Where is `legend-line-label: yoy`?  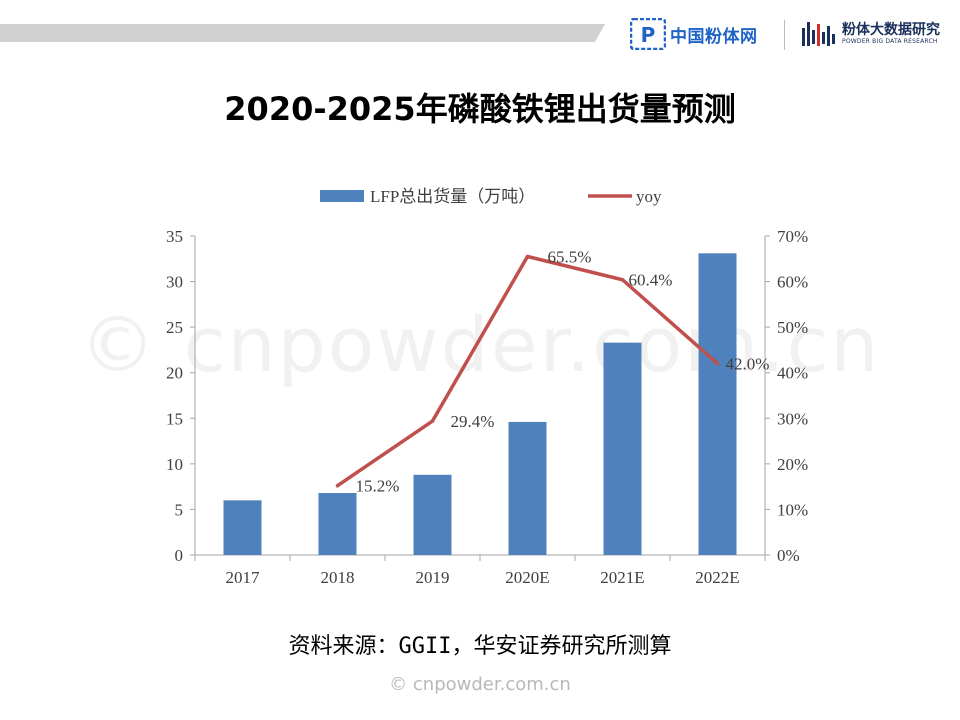 legend-line-label: yoy is located at coordinates (649, 196).